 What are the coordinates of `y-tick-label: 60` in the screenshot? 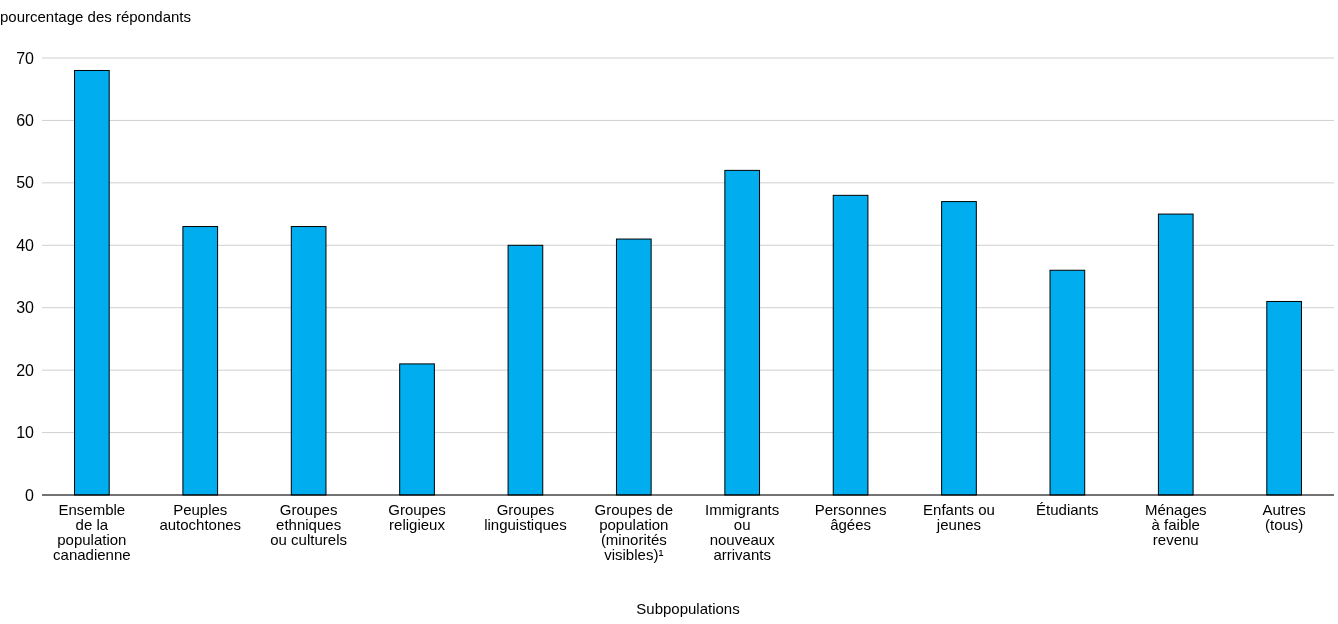 It's located at (25, 121).